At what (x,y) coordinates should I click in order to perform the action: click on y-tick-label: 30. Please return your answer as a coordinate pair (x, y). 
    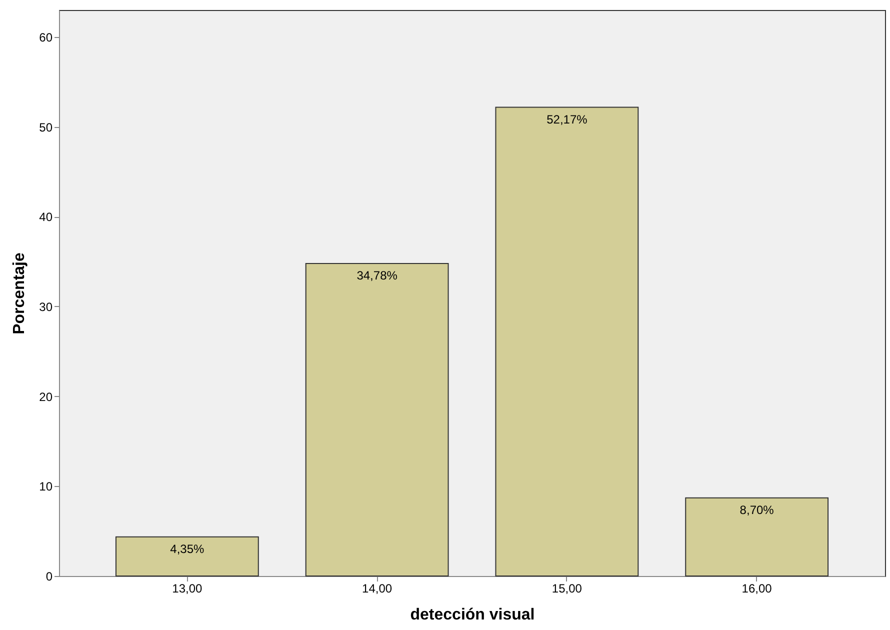
    Looking at the image, I should click on (46, 307).